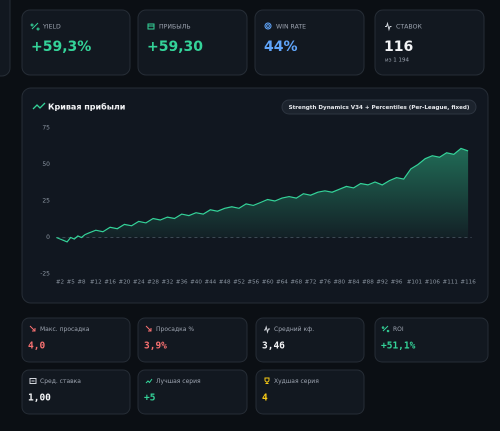 The width and height of the screenshot is (500, 431). Describe the element at coordinates (225, 283) in the screenshot. I see `x-tick-label: #48` at that location.